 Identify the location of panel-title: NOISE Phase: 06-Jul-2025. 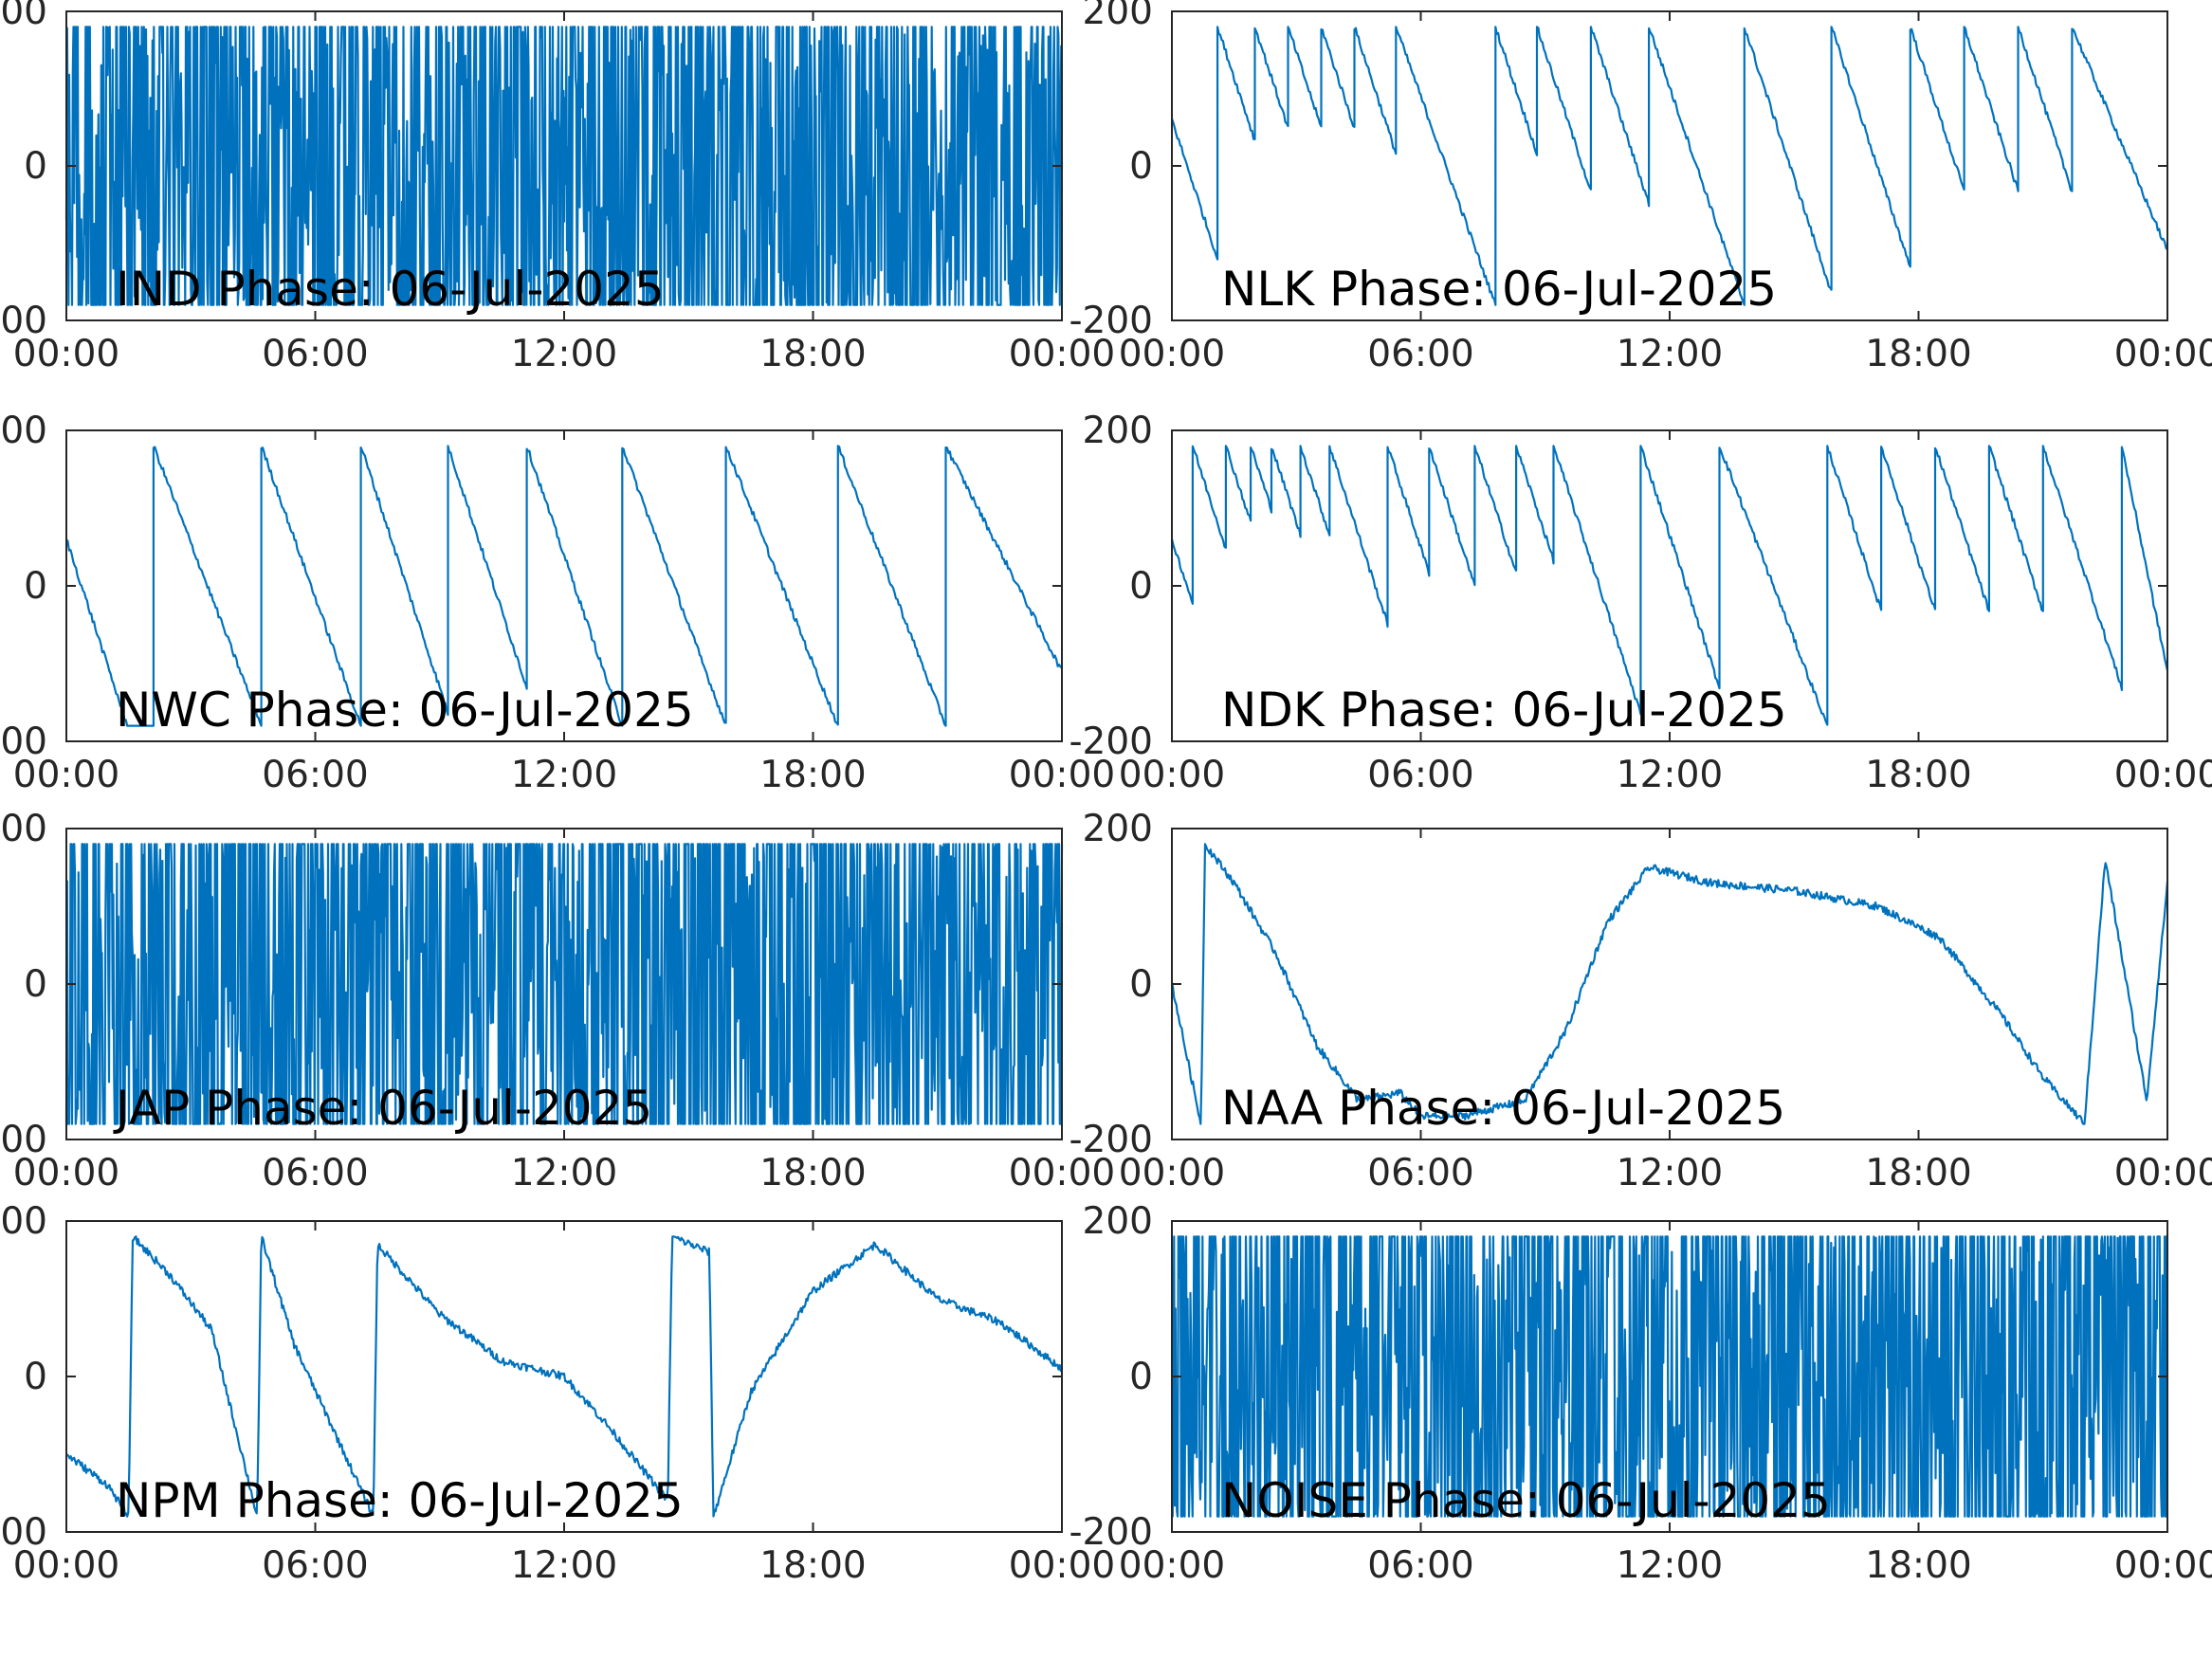
(1526, 1500).